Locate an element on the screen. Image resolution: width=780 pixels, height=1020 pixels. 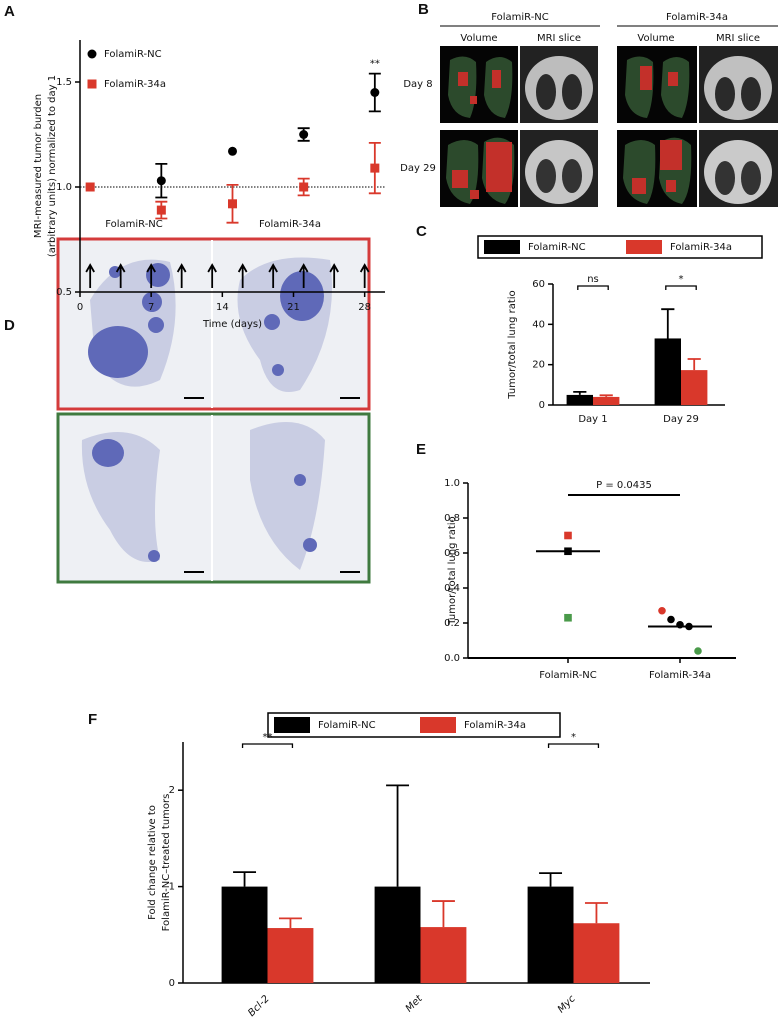
y-axis-label: (arbitrary units) normalized to day 1 is located at coordinates (52, 166).